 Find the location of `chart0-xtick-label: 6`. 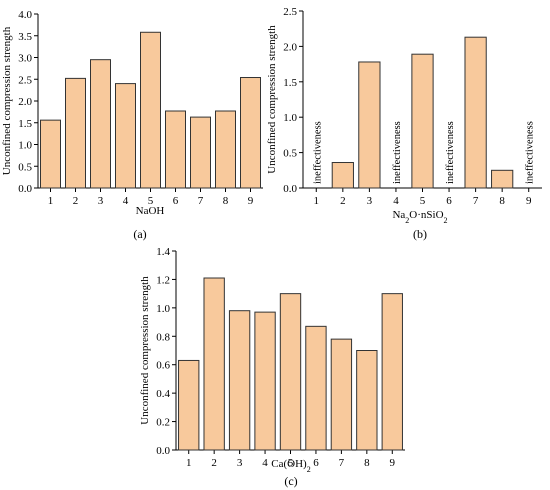

chart0-xtick-label: 6 is located at coordinates (176, 201).